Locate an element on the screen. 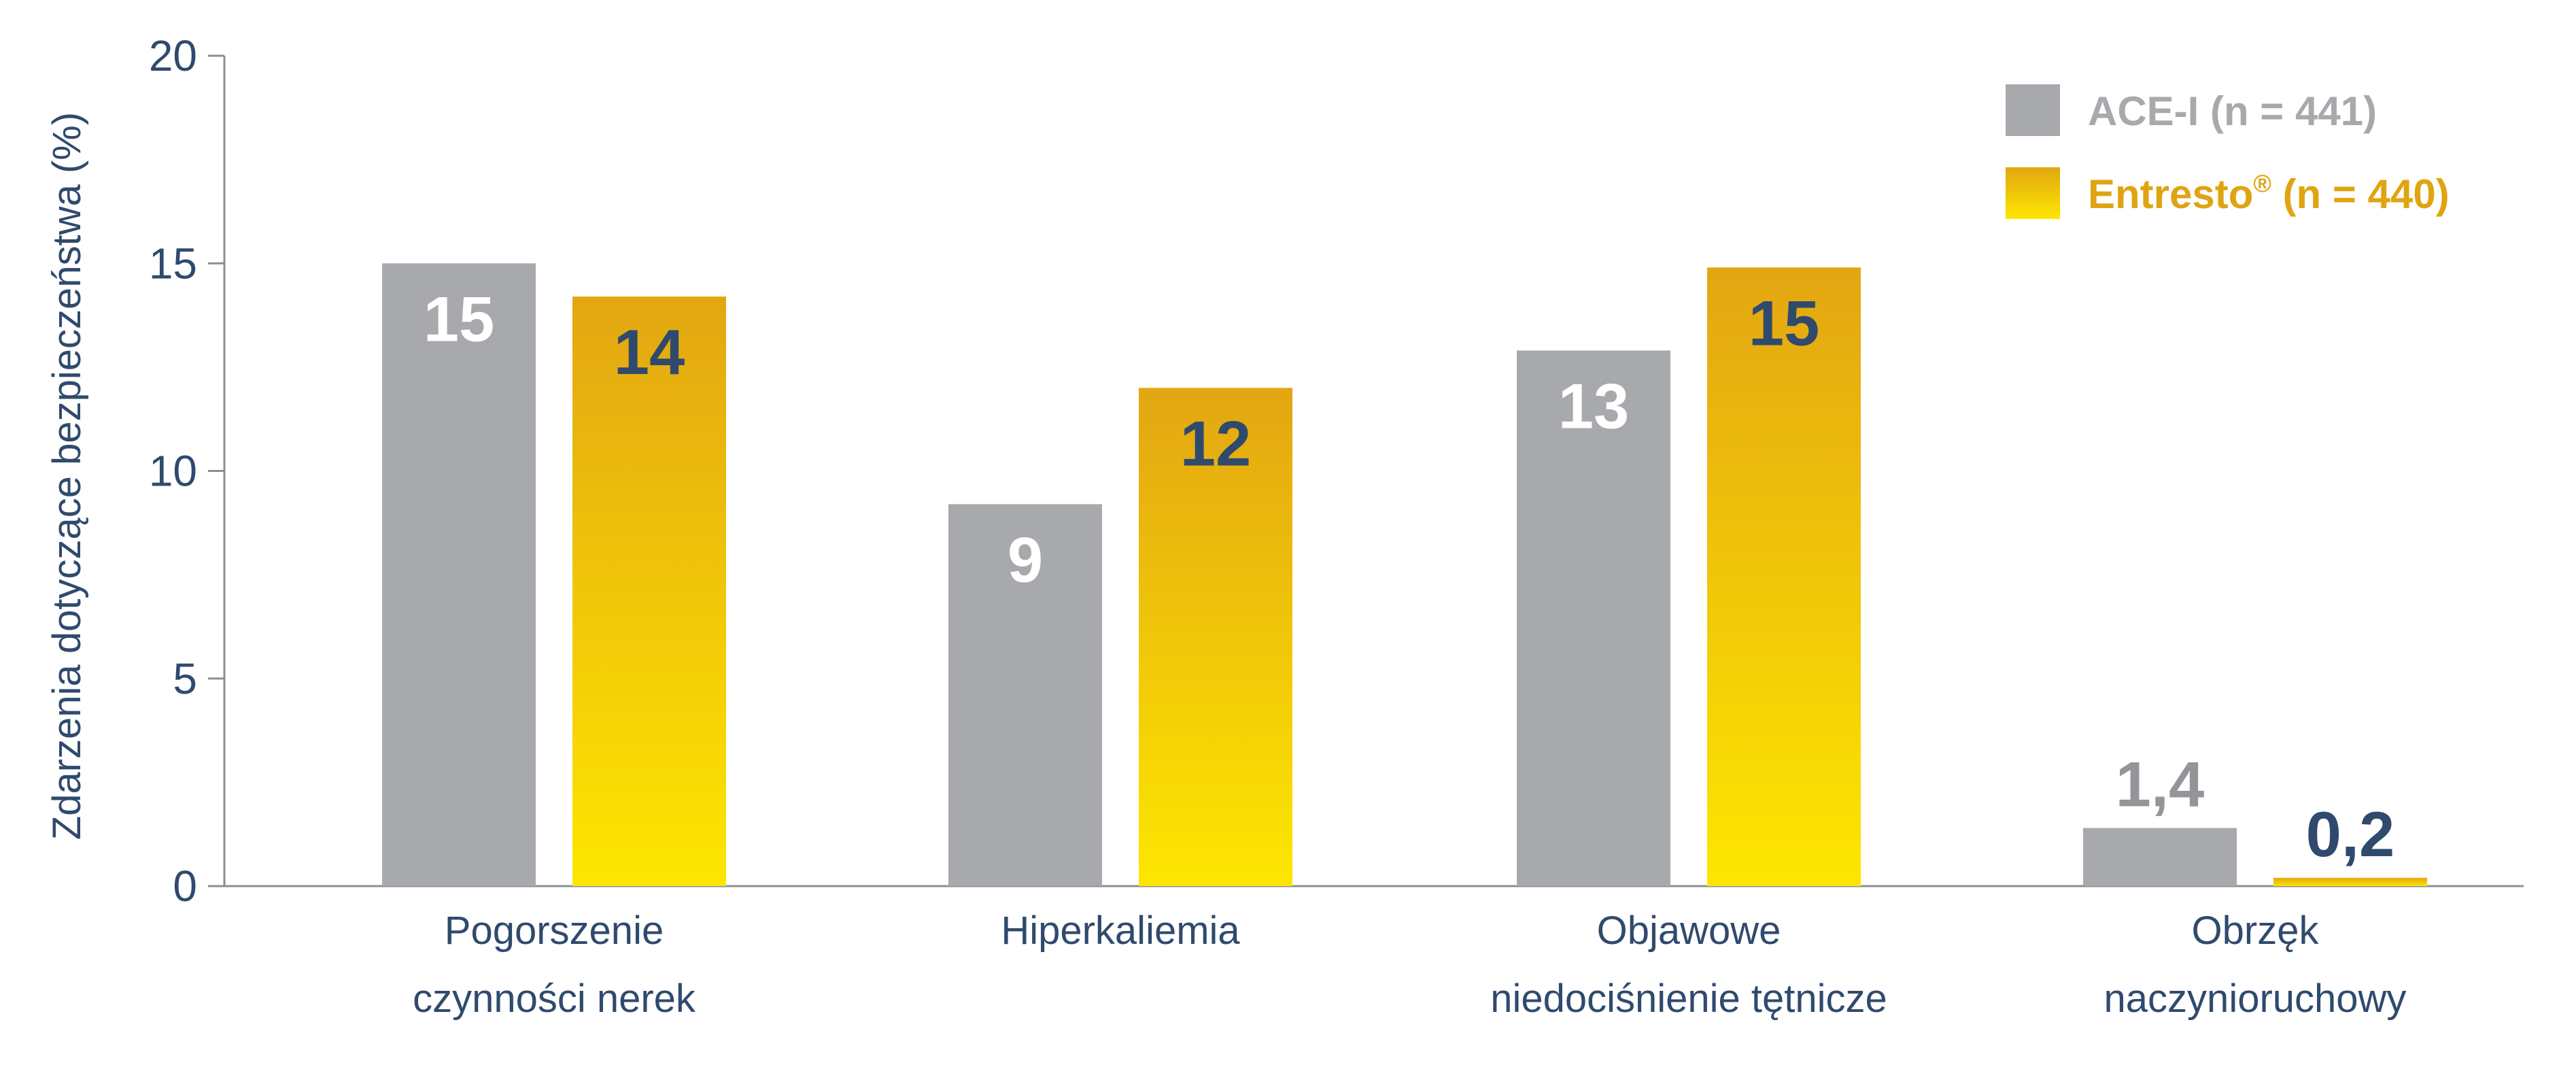 The width and height of the screenshot is (2576, 1067). legend-entresto-registered: ® is located at coordinates (2262, 183).